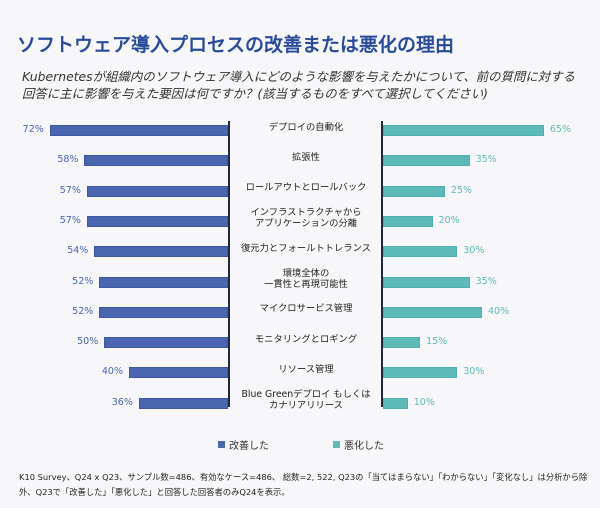 The height and width of the screenshot is (508, 600). What do you see at coordinates (306, 399) in the screenshot?
I see `category-label: Blue Greenデプロイ もしくは カナリアリリース` at bounding box center [306, 399].